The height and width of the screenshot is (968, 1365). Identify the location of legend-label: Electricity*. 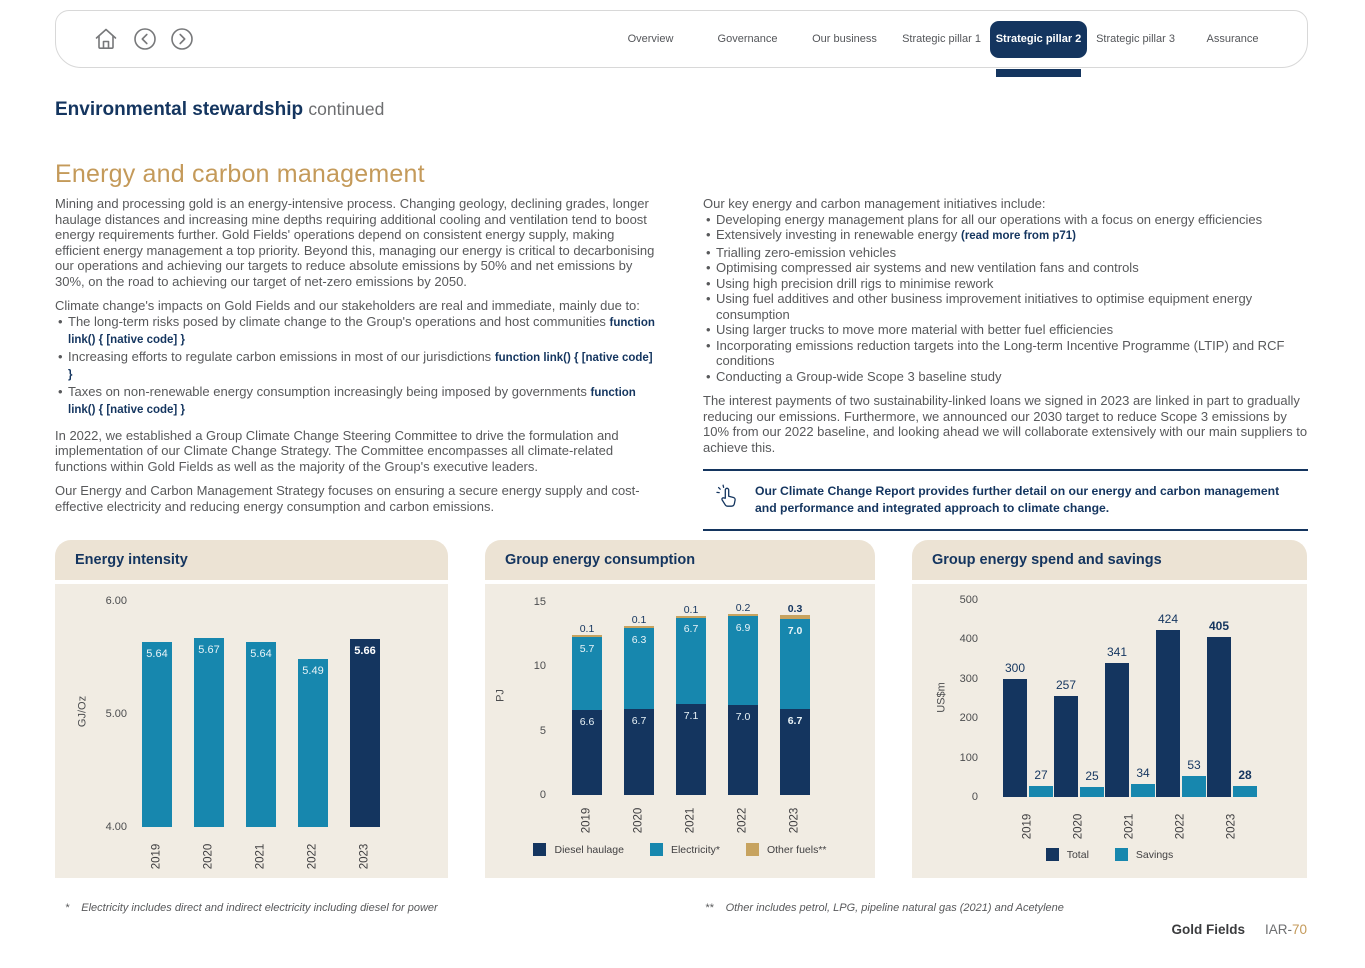
(695, 849).